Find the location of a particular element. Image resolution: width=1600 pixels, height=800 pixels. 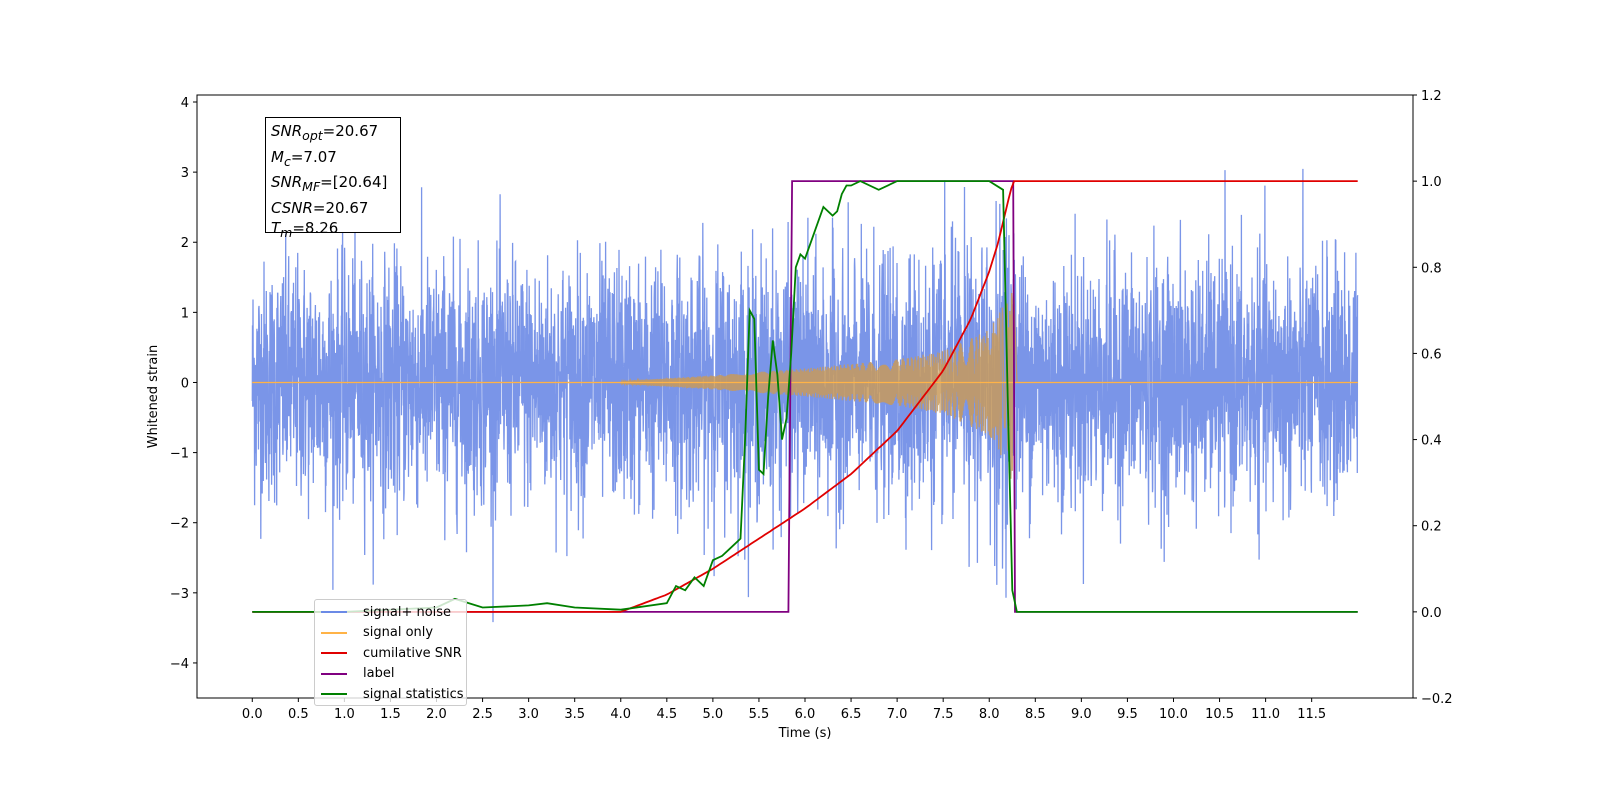

x-tick-label: 8.0 is located at coordinates (989, 714).